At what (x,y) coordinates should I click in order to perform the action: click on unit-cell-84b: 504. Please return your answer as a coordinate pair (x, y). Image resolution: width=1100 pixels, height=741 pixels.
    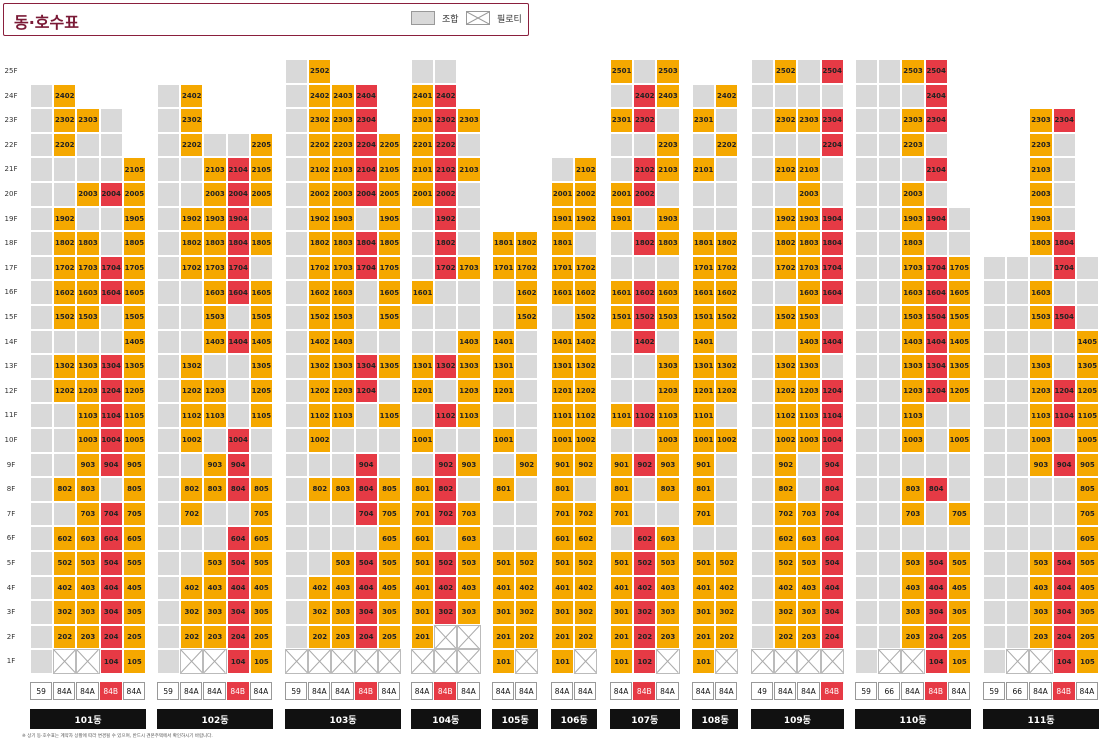
    Looking at the image, I should click on (111, 563).